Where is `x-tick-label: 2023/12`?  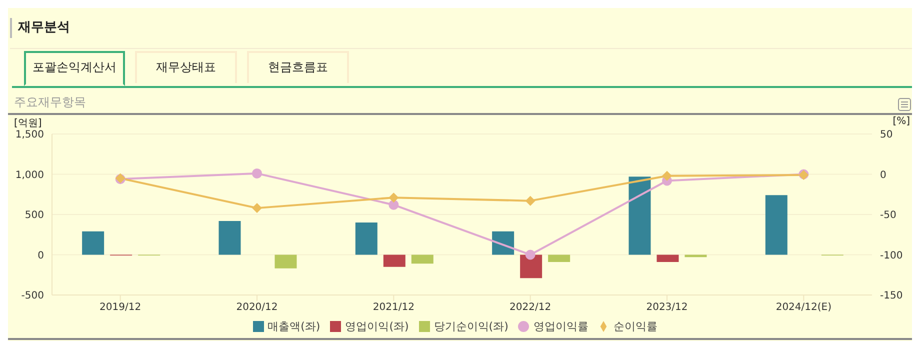
x-tick-label: 2023/12 is located at coordinates (667, 308).